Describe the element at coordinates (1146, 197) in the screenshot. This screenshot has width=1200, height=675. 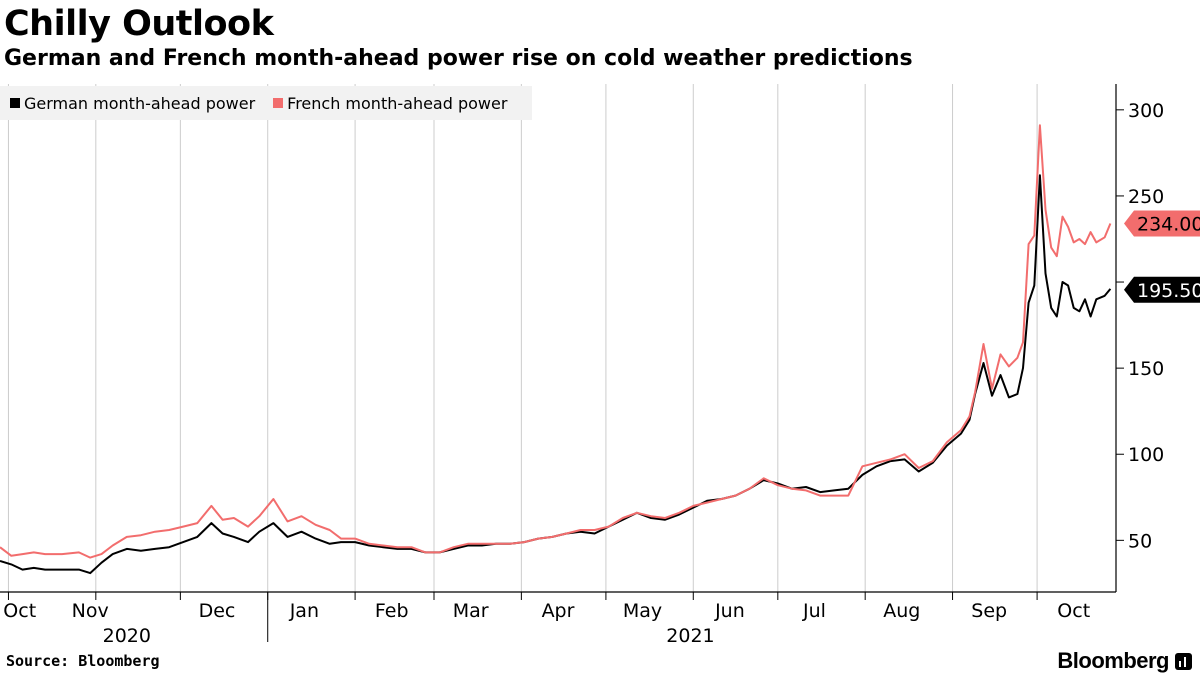
I see `y-tick-label-250: 250` at that location.